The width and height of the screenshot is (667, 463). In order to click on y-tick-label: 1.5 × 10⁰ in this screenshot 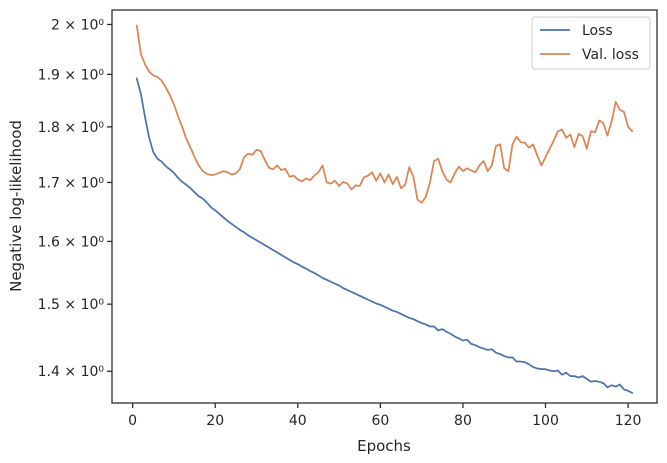, I will do `click(71, 305)`.